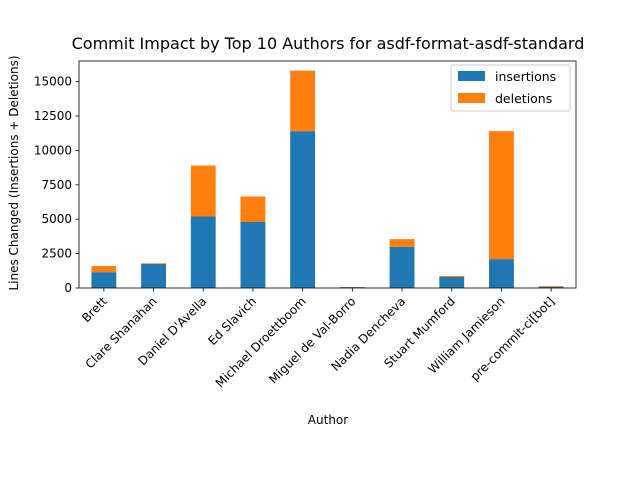 The width and height of the screenshot is (640, 480). What do you see at coordinates (525, 76) in the screenshot?
I see `legend-label-insertions: insertions` at bounding box center [525, 76].